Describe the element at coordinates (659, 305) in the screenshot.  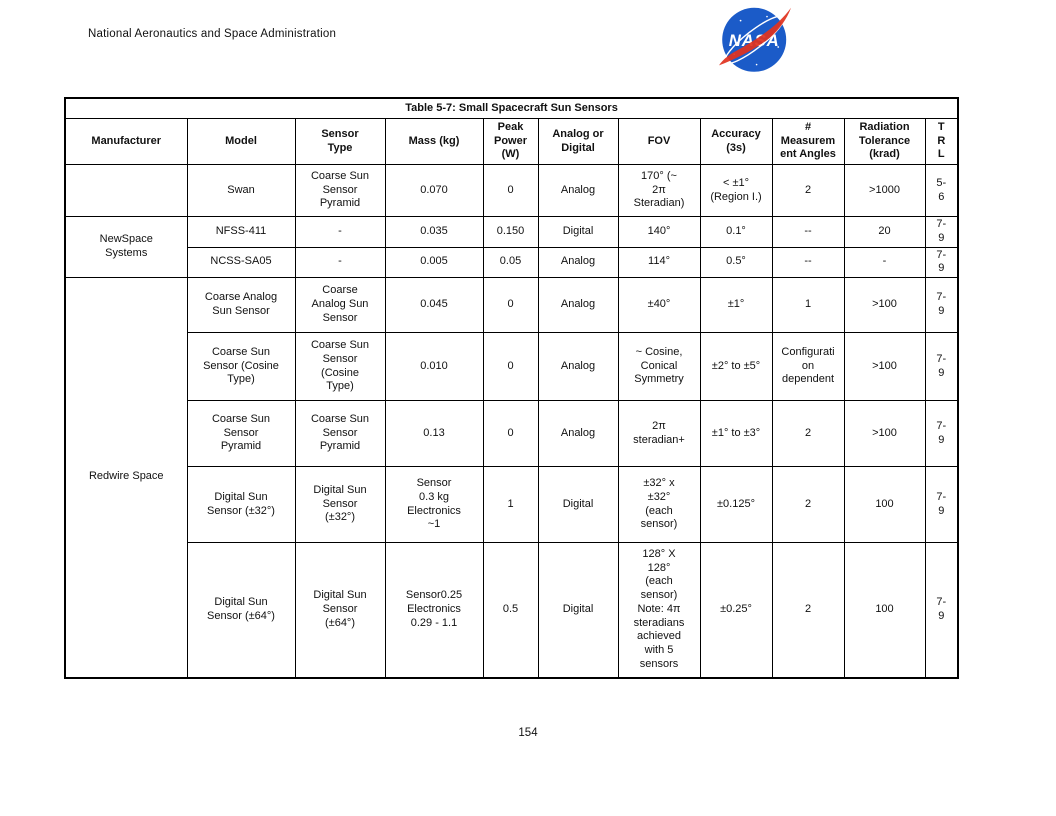
I see `cell-fov: ±40°` at that location.